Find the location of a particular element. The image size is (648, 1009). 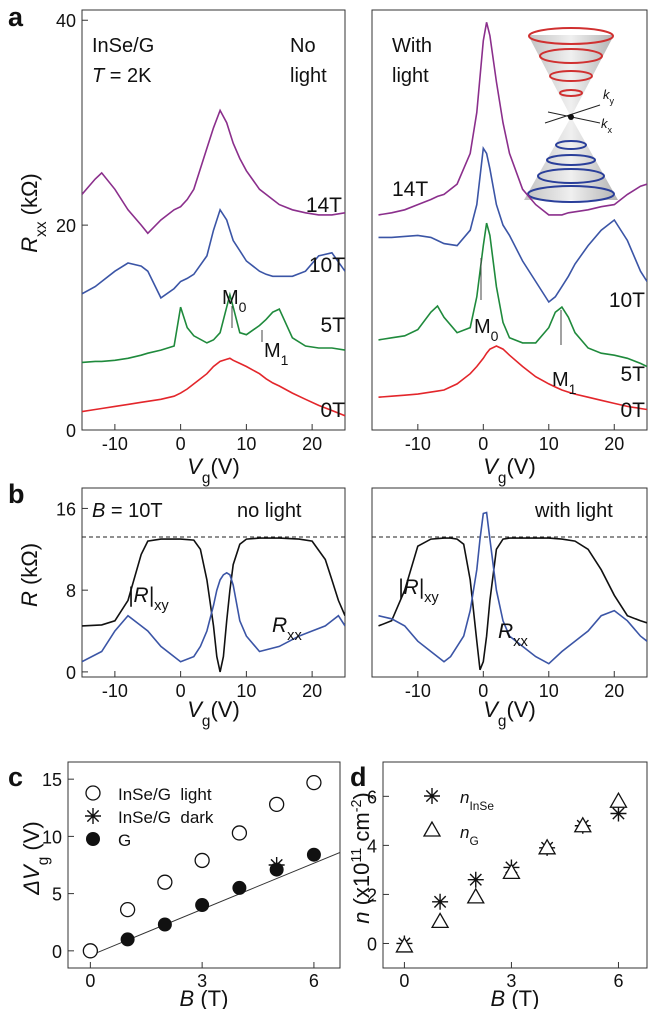

y-axis-label: n (x1011 cm-2) is located at coordinates (361, 858).